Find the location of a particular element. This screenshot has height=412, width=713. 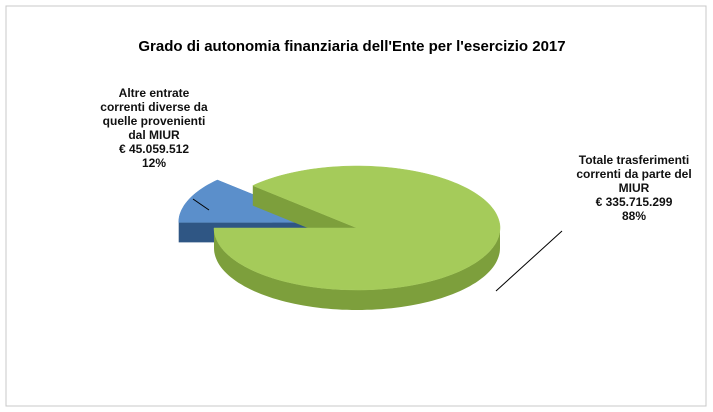

slice is located at coordinates (357, 228).